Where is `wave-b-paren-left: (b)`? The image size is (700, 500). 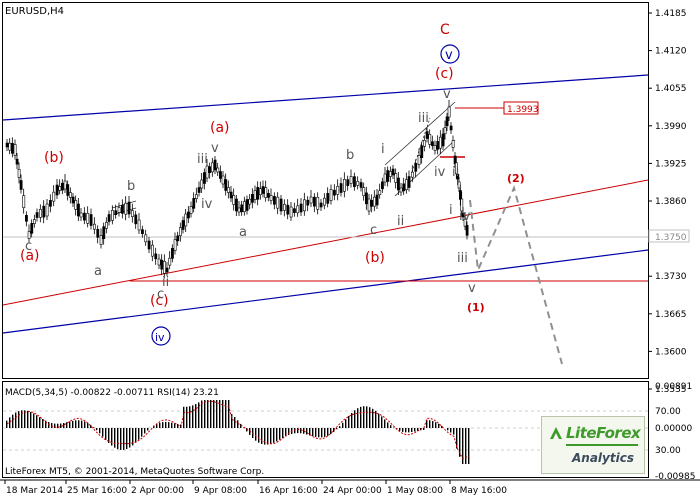 wave-b-paren-left: (b) is located at coordinates (54, 158).